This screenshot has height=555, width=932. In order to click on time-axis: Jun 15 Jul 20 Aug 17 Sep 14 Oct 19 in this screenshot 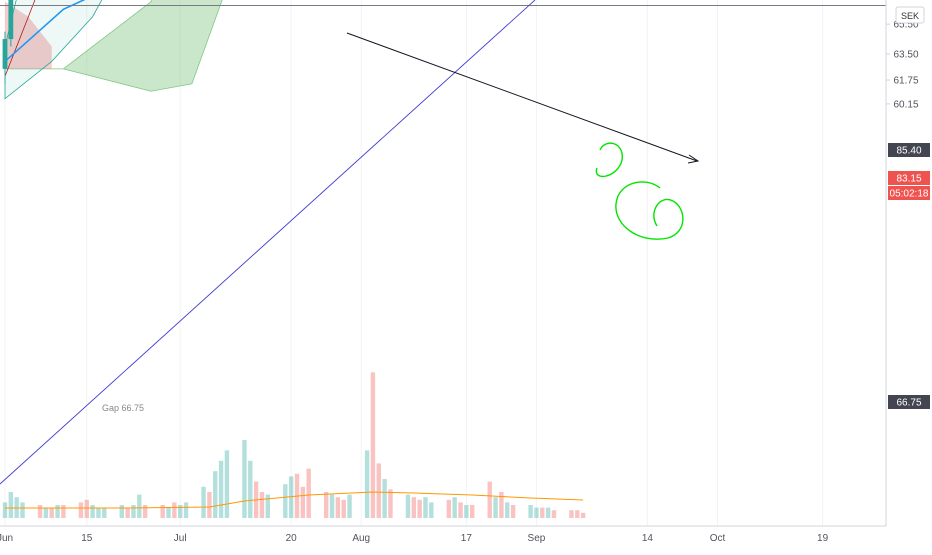, I will do `click(466, 537)`.